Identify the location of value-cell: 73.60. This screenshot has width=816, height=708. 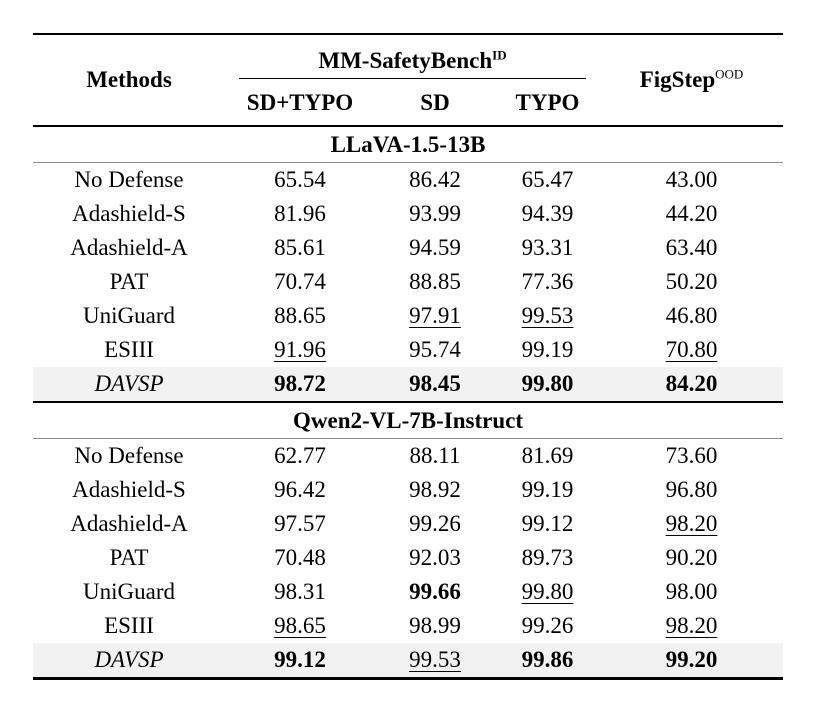
(691, 456).